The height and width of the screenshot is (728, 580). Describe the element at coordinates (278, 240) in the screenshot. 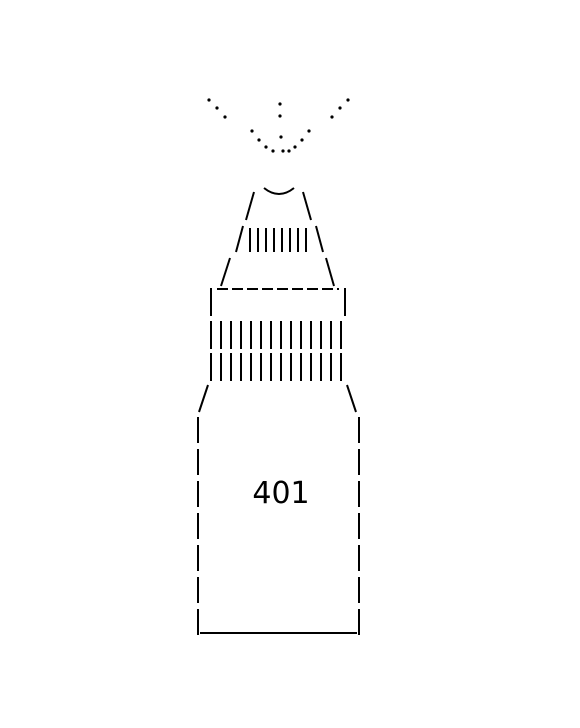

I see `nozzle-ribs` at that location.